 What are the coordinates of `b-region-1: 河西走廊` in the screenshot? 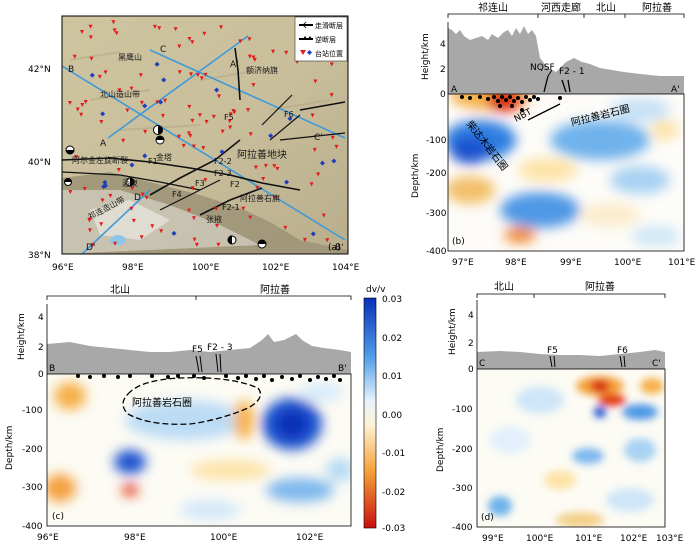 It's located at (561, 7).